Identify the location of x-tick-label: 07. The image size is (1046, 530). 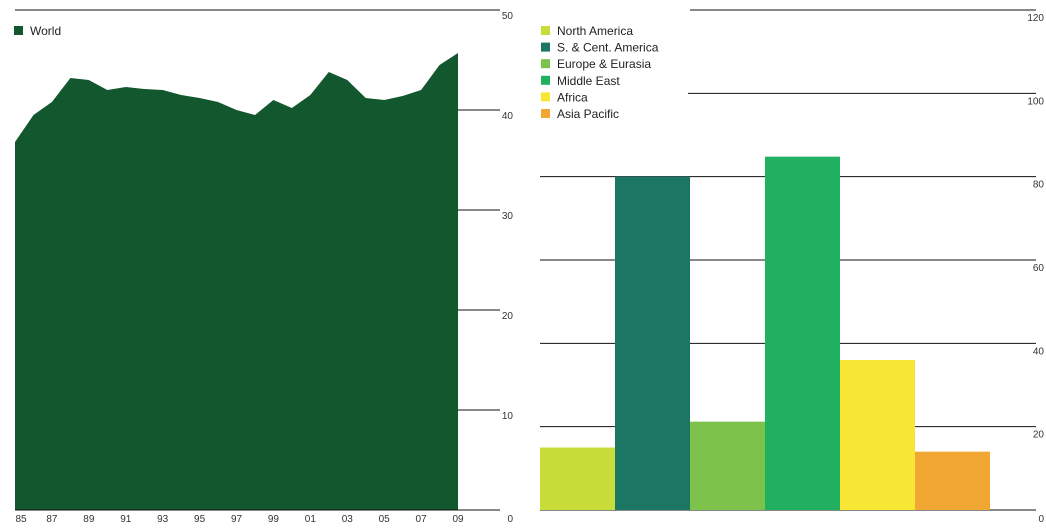
(422, 519).